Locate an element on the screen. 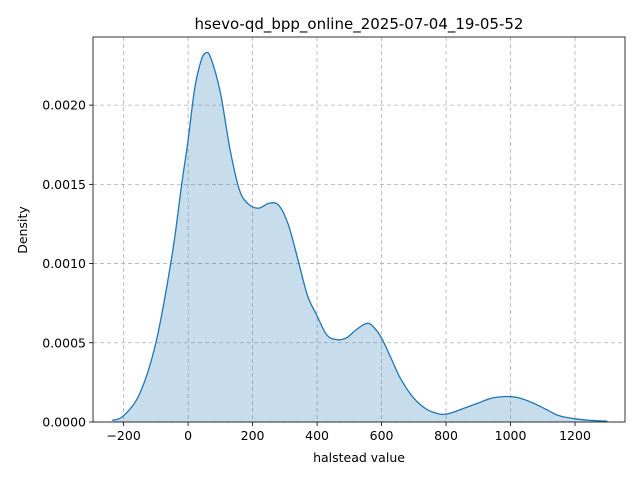 The height and width of the screenshot is (480, 640). y-axis-label: Density is located at coordinates (22, 230).